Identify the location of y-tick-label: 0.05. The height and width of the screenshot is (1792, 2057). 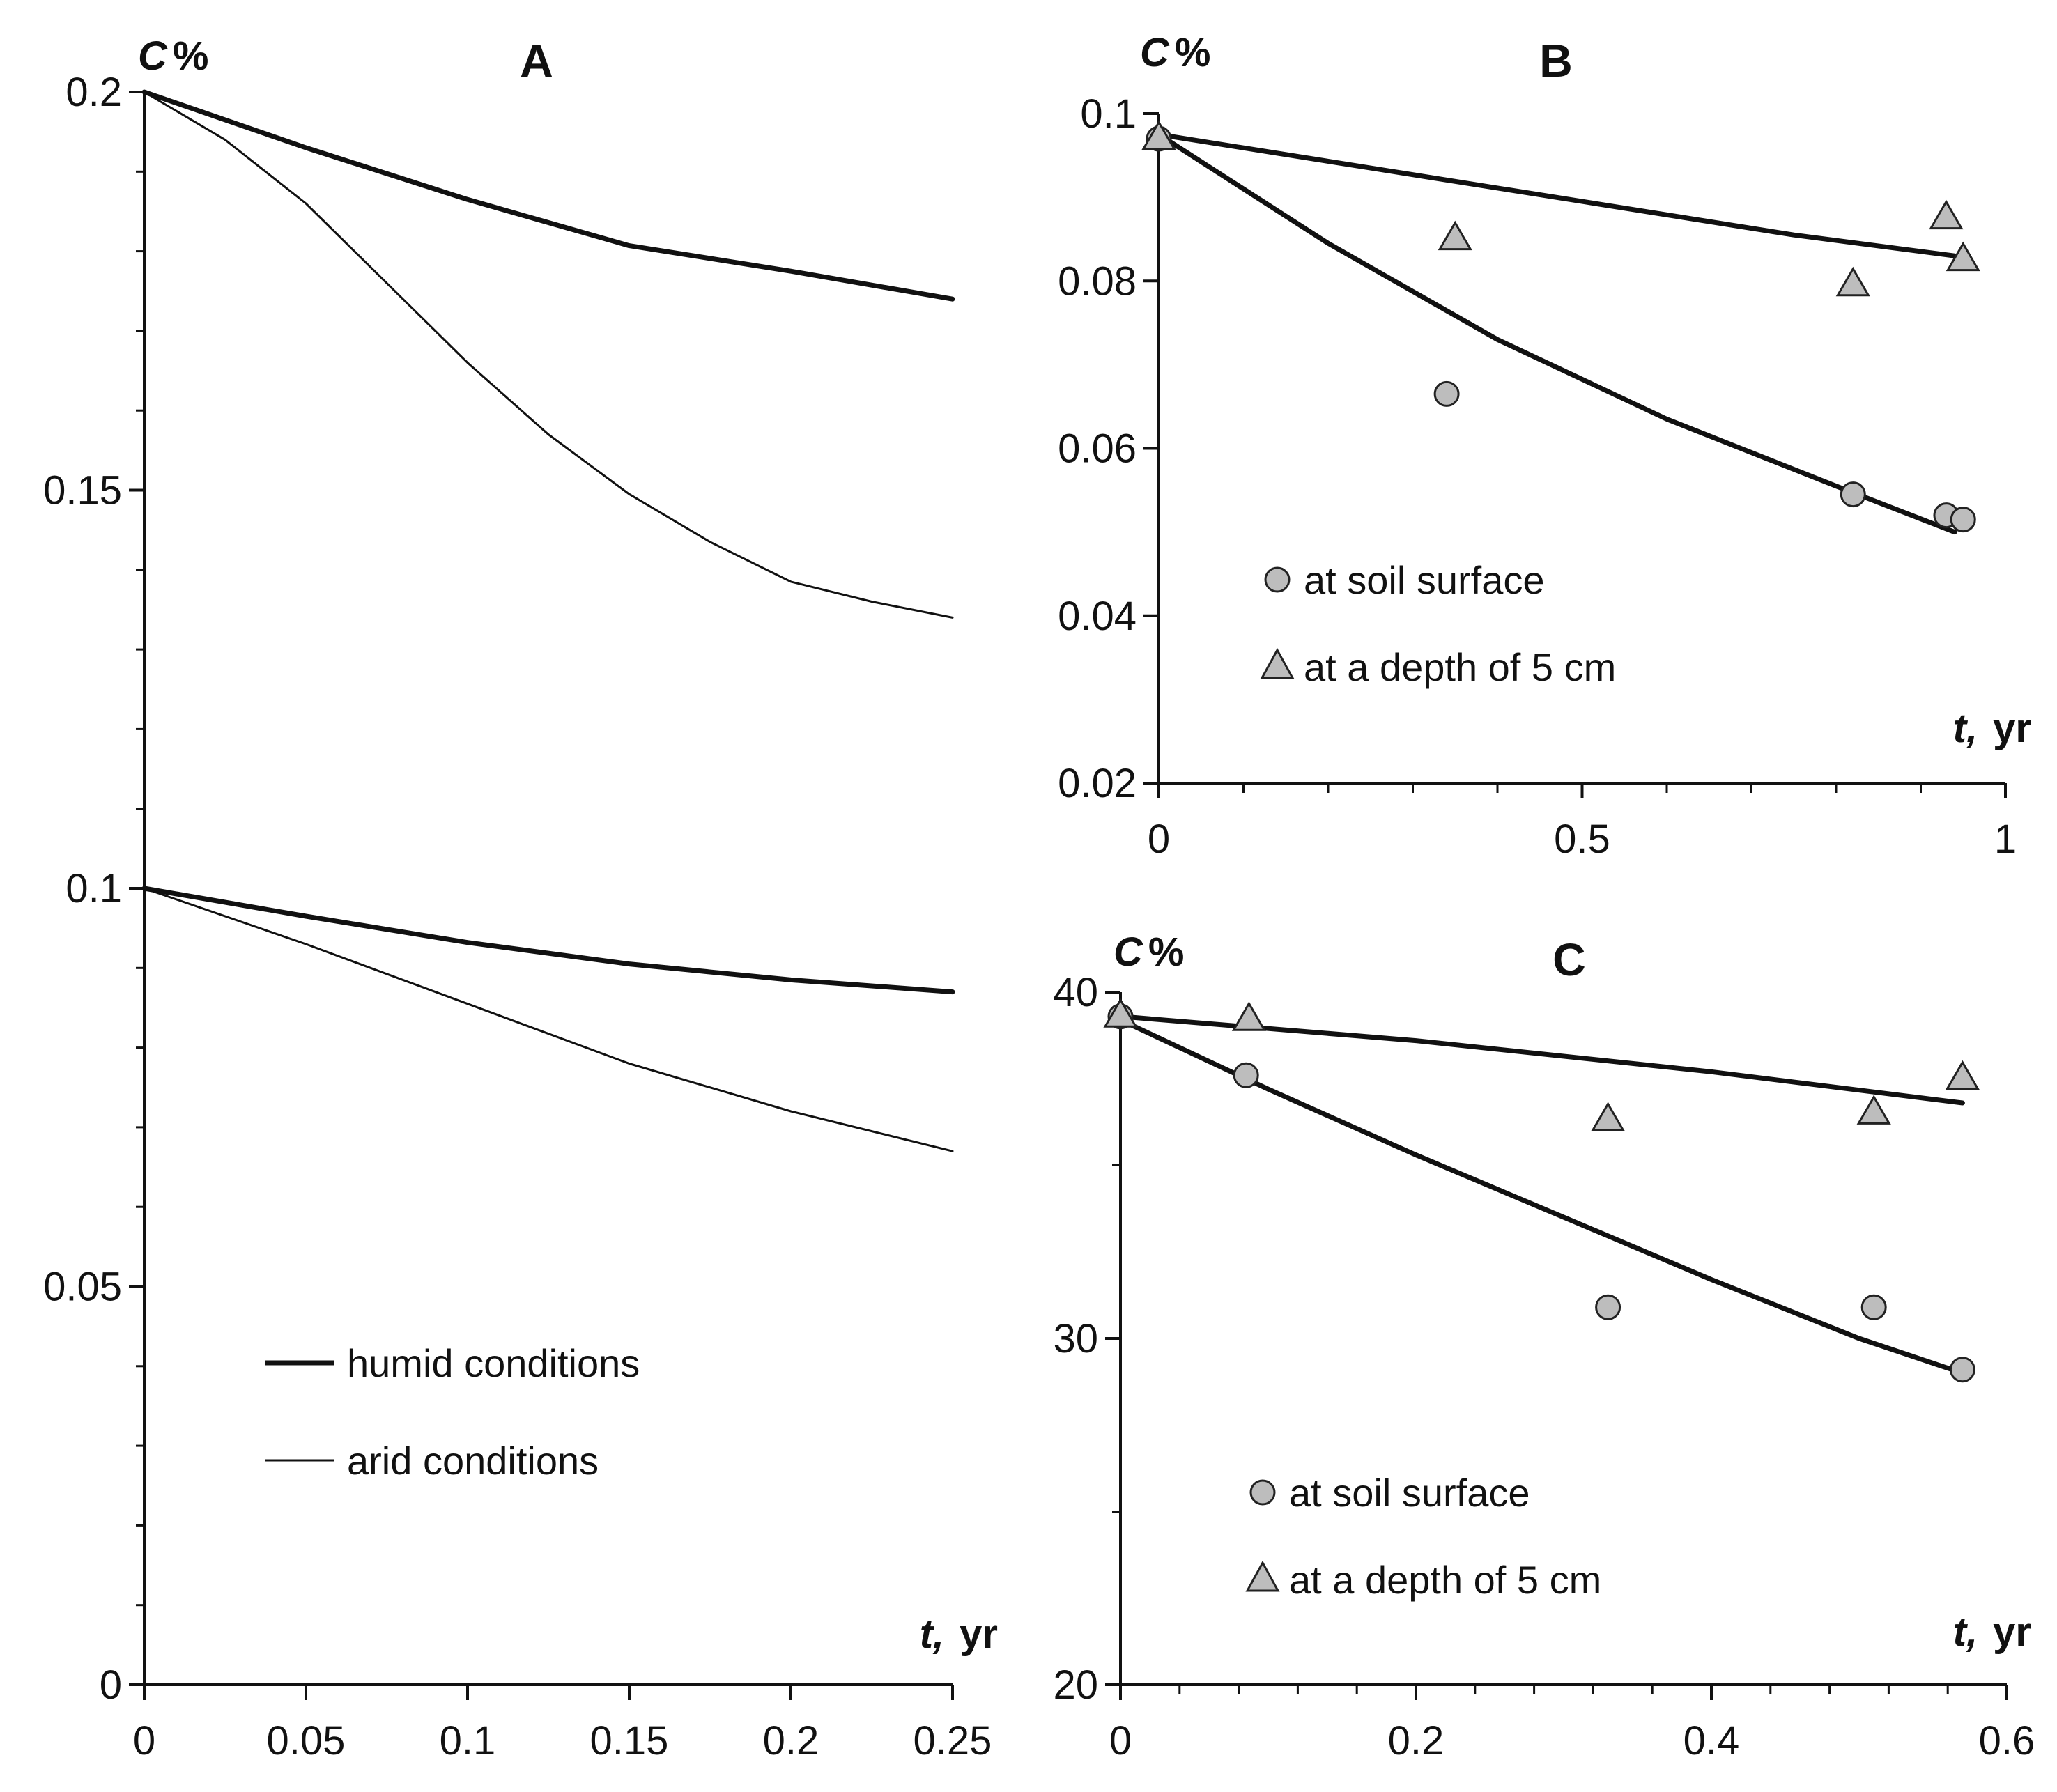
(82, 1288).